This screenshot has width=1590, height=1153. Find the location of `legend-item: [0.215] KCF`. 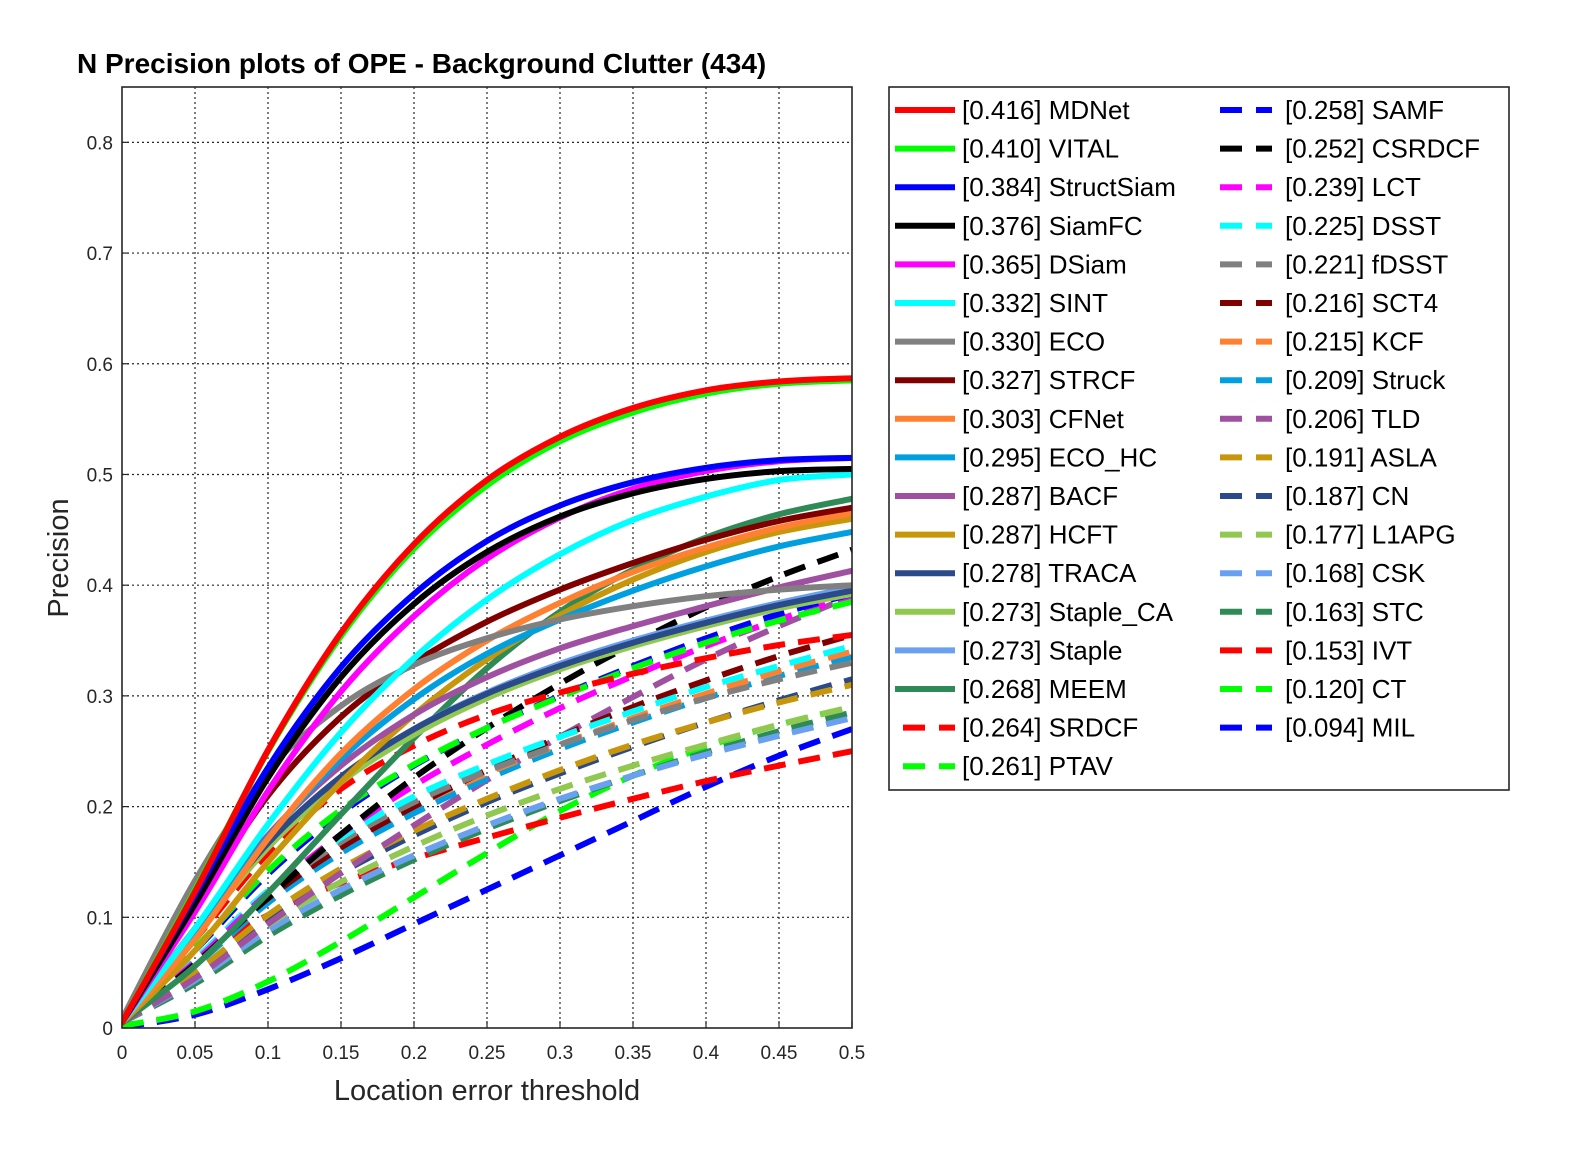

legend-item: [0.215] KCF is located at coordinates (1322, 342).